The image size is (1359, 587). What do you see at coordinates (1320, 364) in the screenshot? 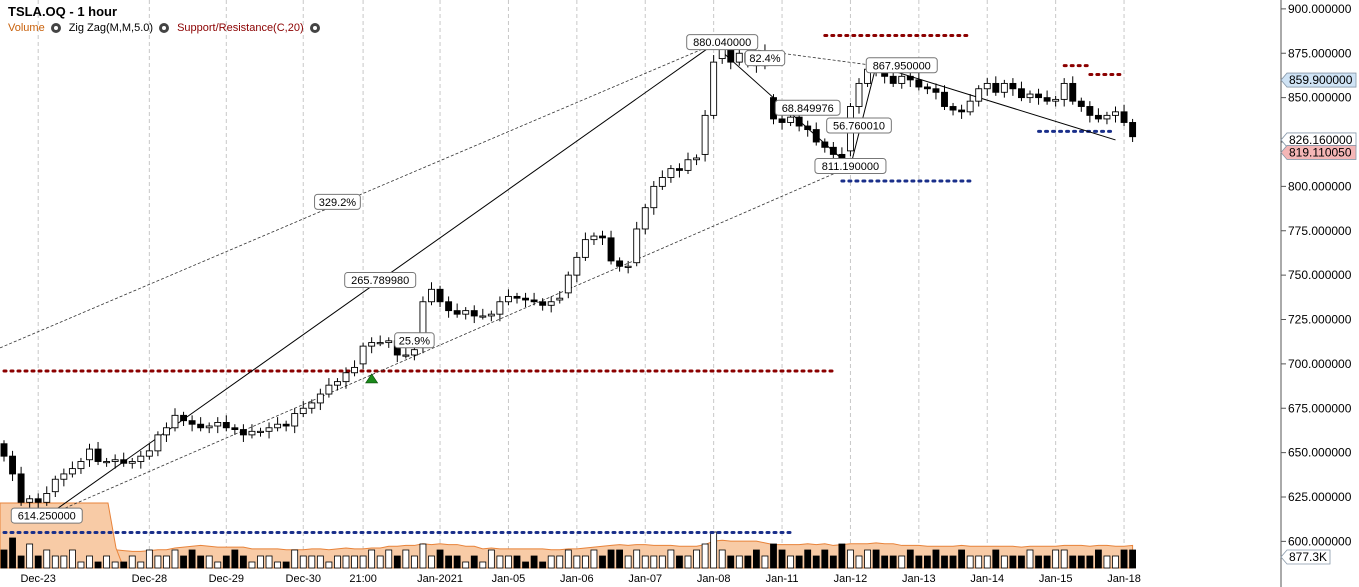
I see `y-tick-label: 700.000000` at bounding box center [1320, 364].